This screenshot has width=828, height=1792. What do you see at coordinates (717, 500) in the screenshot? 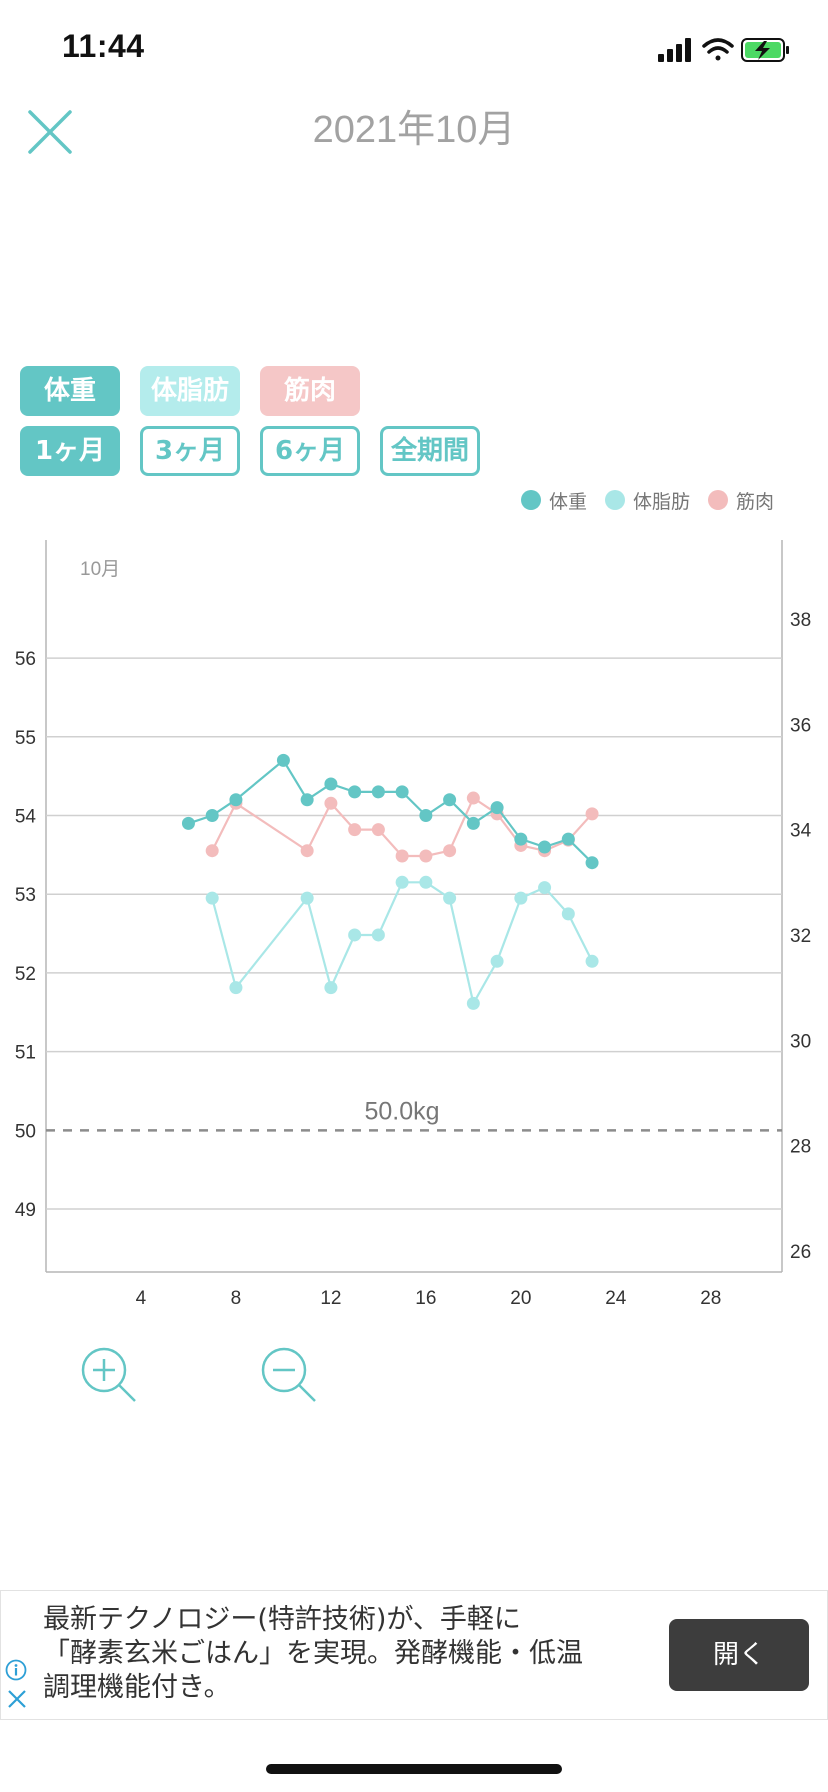
I see `legend-muscle-dot` at bounding box center [717, 500].